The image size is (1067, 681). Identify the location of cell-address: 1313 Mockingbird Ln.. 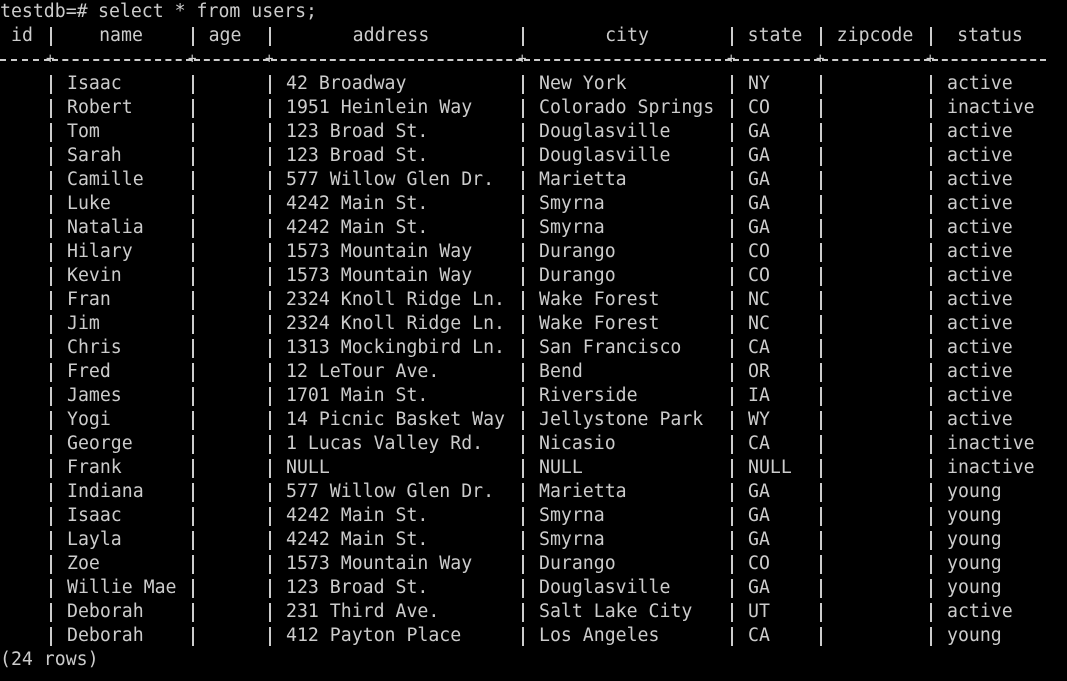
(395, 347).